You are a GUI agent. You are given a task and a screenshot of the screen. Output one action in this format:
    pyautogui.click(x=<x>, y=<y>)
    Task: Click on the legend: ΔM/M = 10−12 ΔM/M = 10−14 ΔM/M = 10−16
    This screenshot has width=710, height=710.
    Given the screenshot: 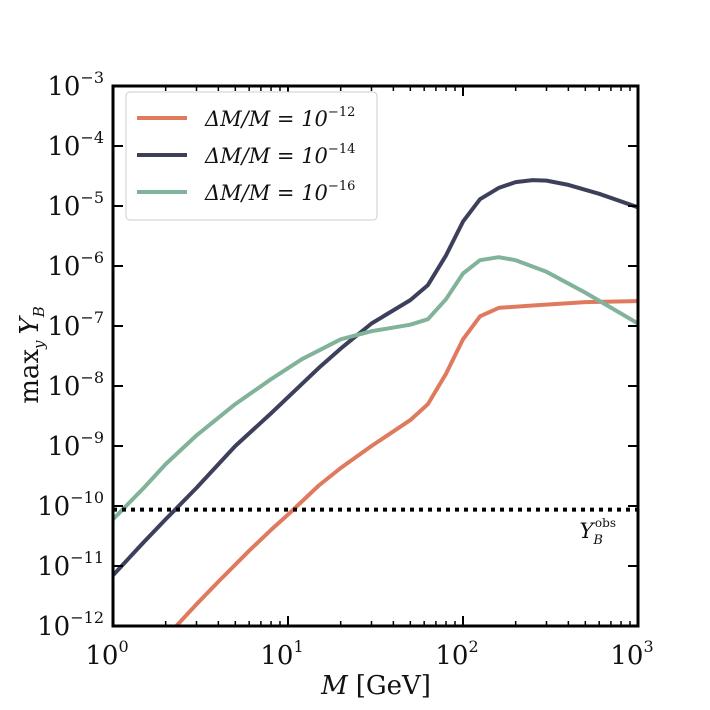 What is the action you would take?
    pyautogui.click(x=251, y=156)
    